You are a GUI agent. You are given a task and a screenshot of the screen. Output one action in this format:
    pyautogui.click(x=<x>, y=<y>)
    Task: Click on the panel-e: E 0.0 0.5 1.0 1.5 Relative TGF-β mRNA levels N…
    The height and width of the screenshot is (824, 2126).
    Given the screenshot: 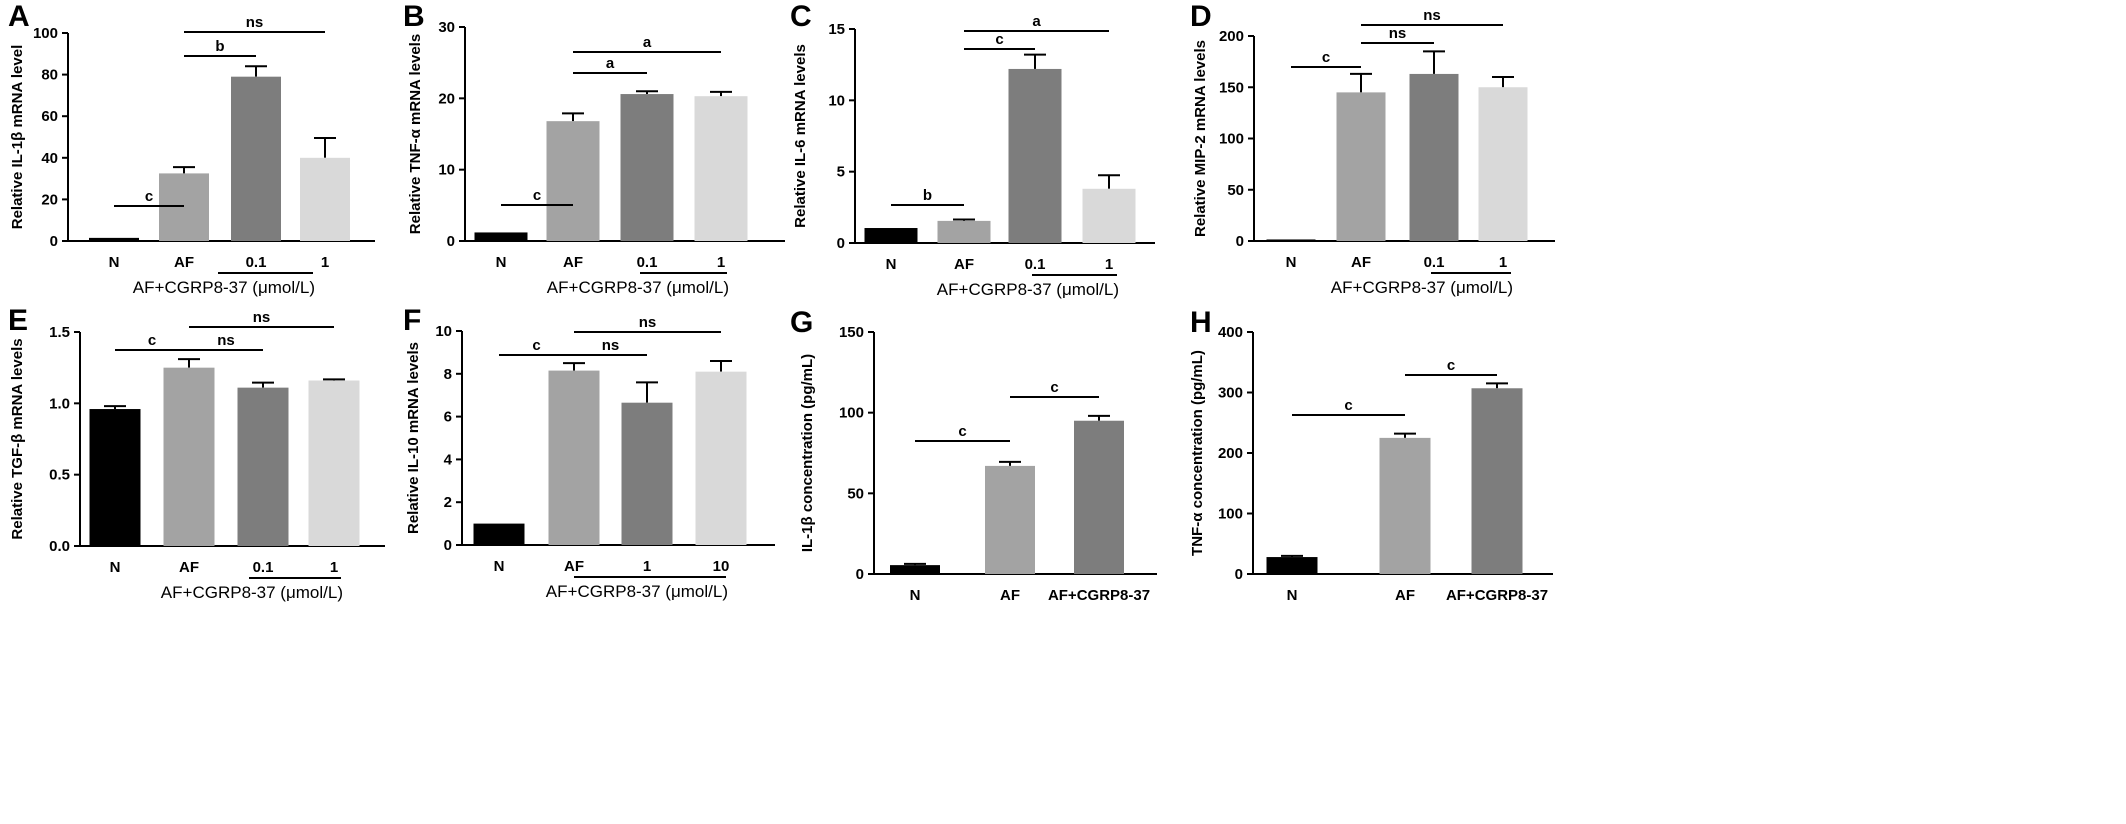 What is the action you would take?
    pyautogui.click(x=196, y=453)
    